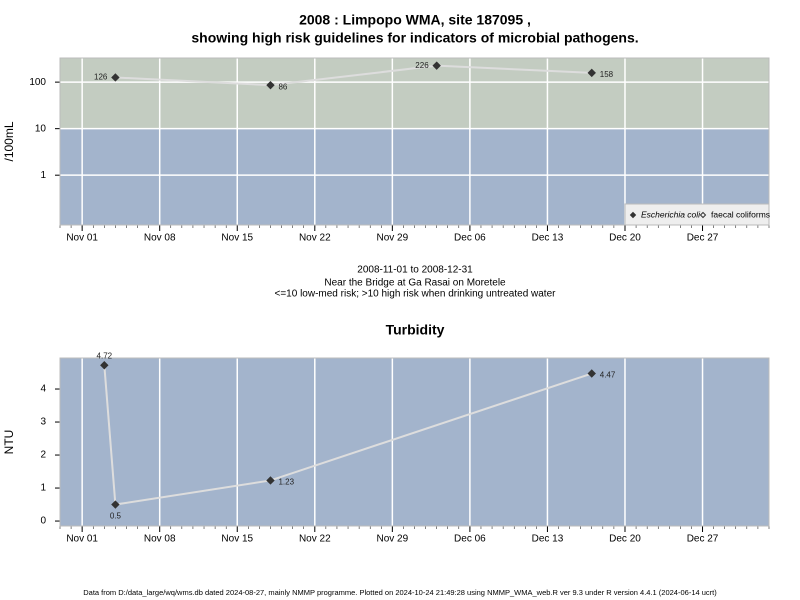 This screenshot has width=800, height=600. I want to click on y-tick-label: 3, so click(43, 422).